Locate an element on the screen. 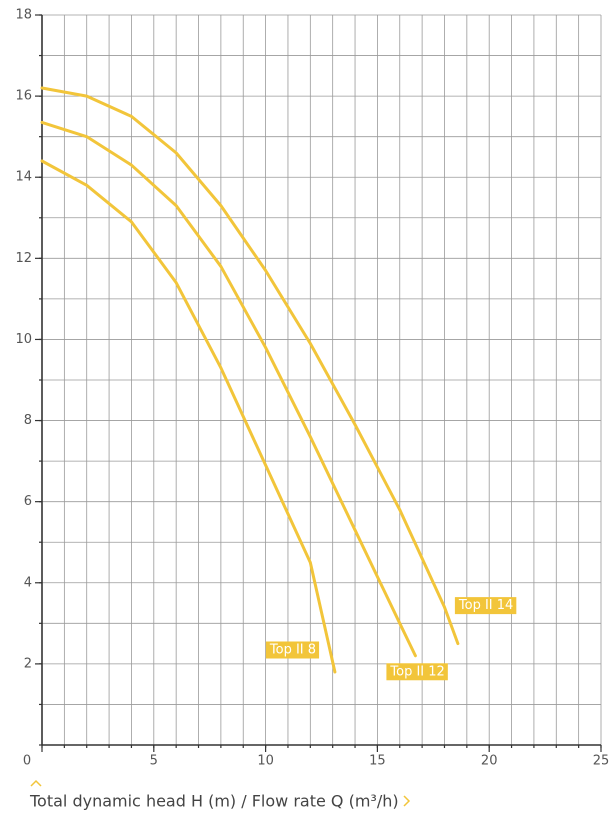  chevron-up is located at coordinates (36, 783).